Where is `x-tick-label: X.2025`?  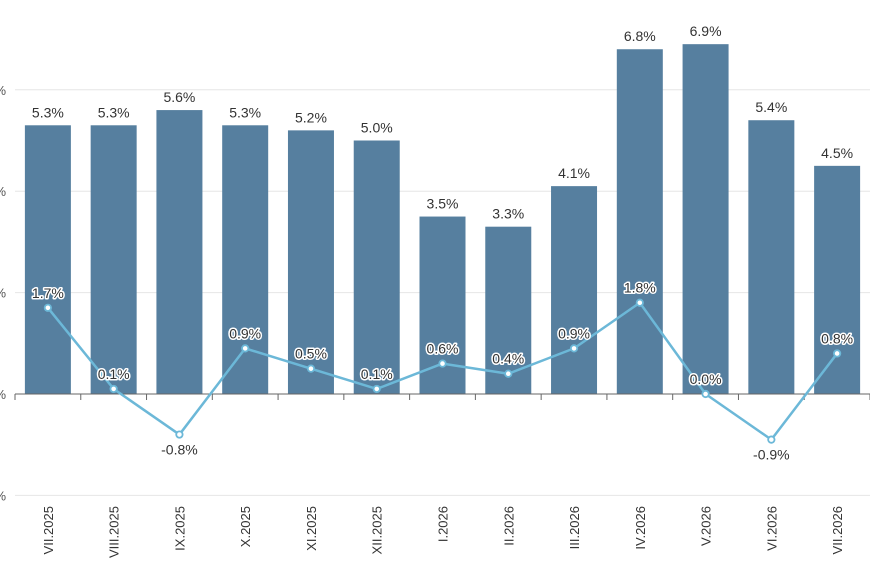 x-tick-label: X.2025 is located at coordinates (245, 526).